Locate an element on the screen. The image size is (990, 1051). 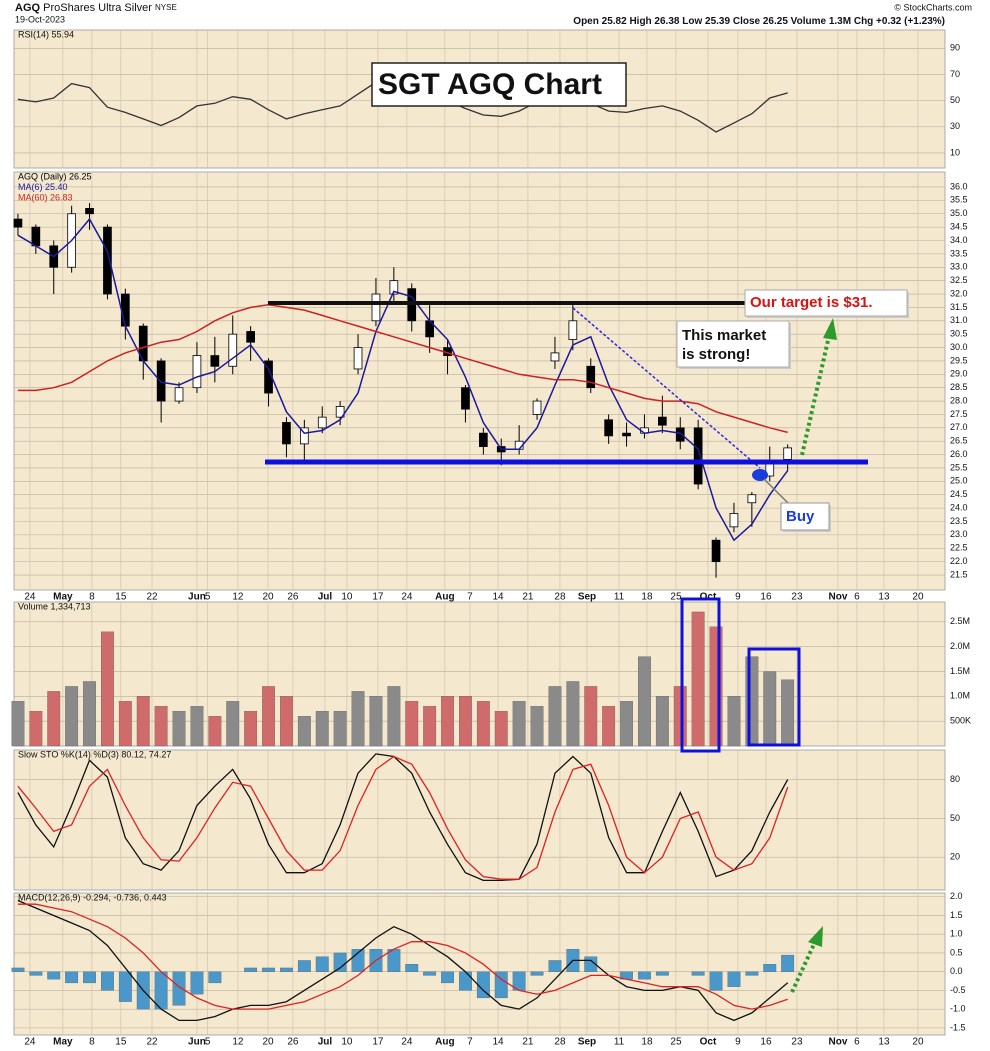
y-tick-label: 1.0 is located at coordinates (956, 934).